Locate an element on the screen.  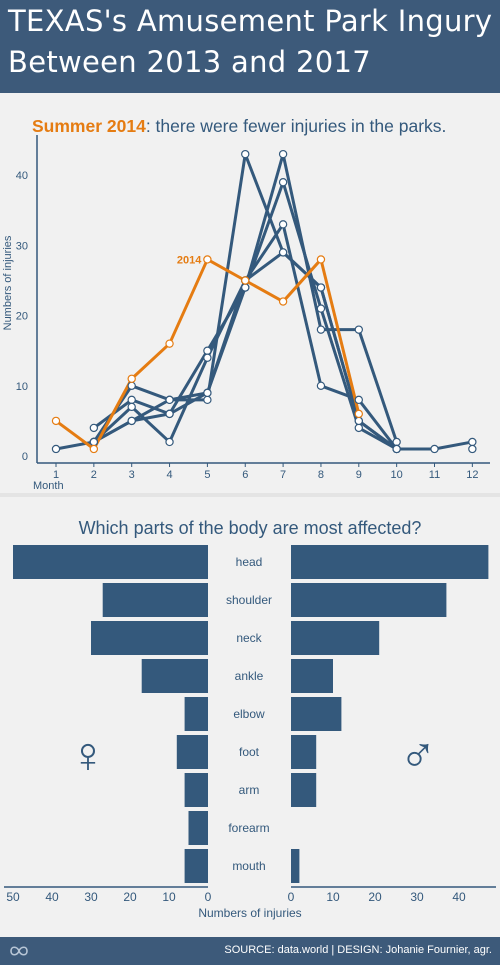
bar-chart-xlabel: Numbers of injuries is located at coordinates (249, 913).